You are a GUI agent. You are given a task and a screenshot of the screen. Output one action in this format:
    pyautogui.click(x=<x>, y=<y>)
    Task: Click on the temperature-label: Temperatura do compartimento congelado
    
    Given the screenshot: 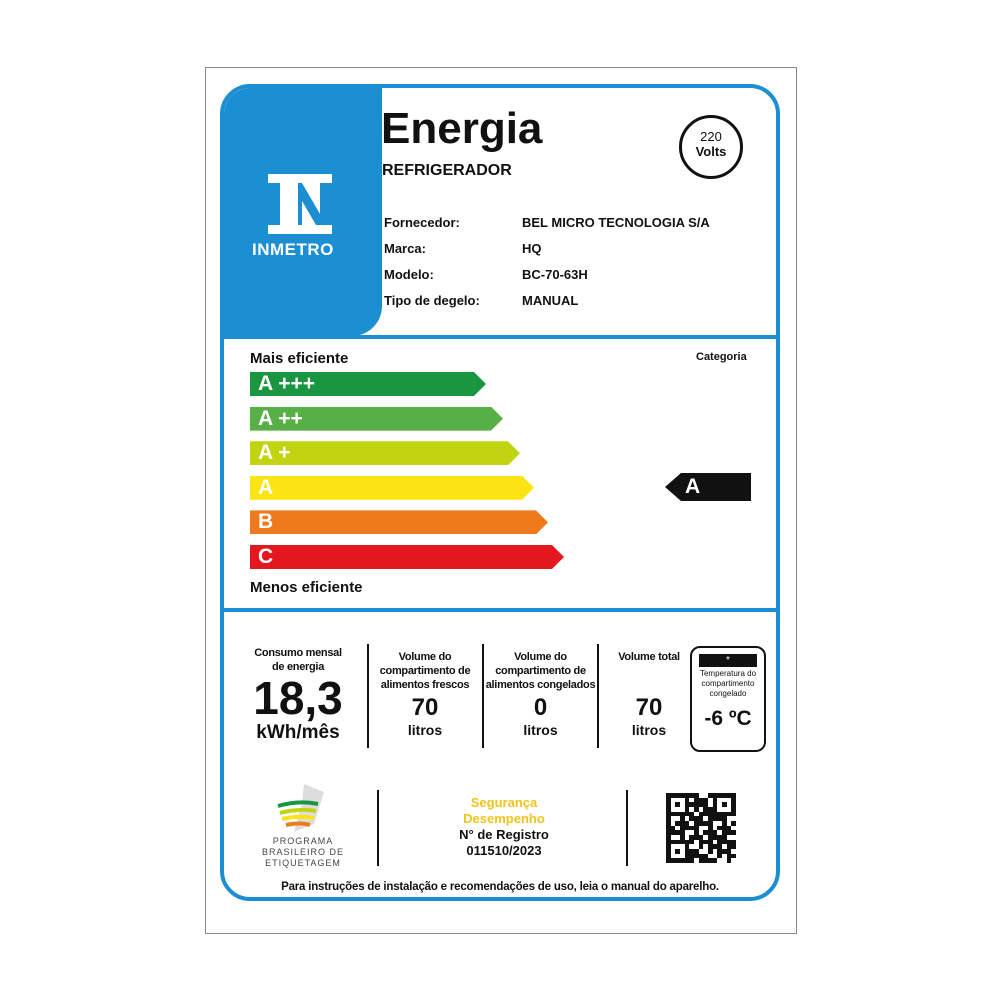 What is the action you would take?
    pyautogui.click(x=728, y=683)
    